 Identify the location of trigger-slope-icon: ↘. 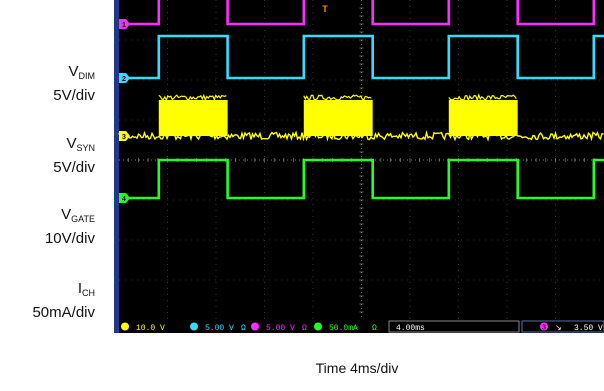
(558, 327).